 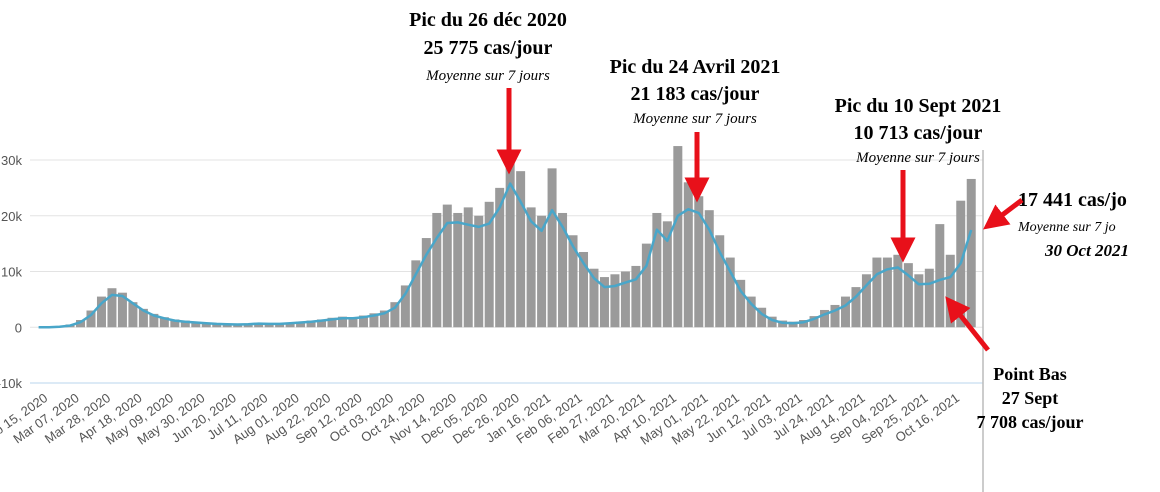 I want to click on annotation-text: Point Bas, so click(x=1030, y=374).